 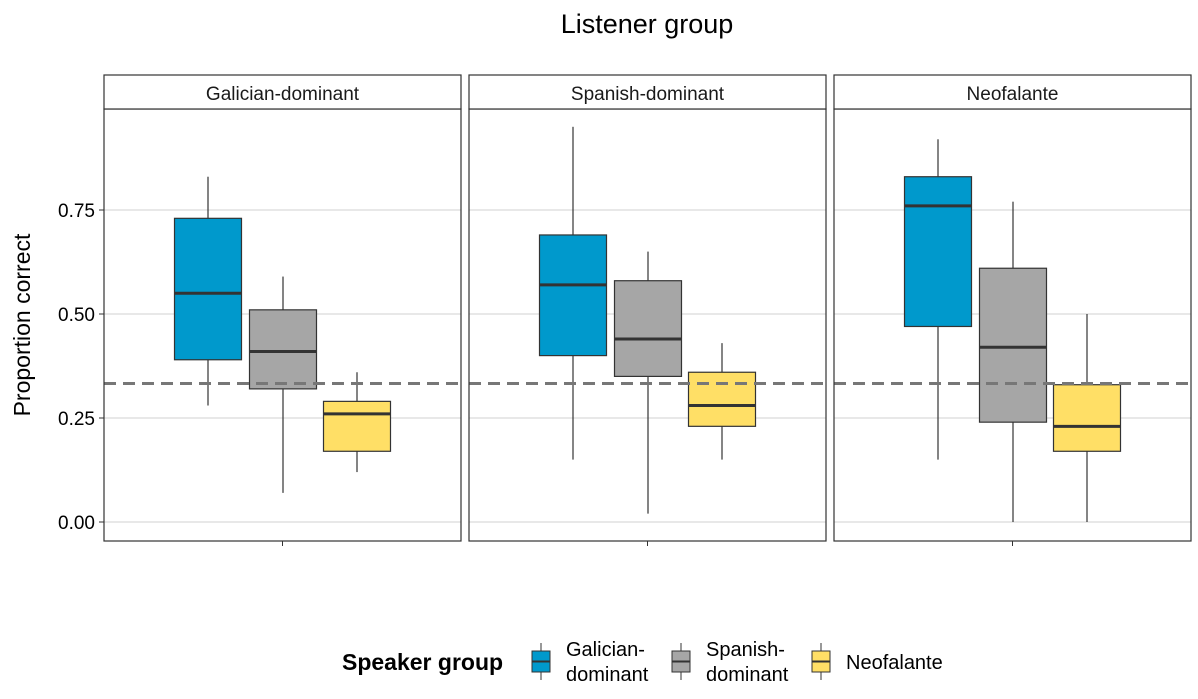 I want to click on facet-strip-label: Neofalante, so click(x=1013, y=94).